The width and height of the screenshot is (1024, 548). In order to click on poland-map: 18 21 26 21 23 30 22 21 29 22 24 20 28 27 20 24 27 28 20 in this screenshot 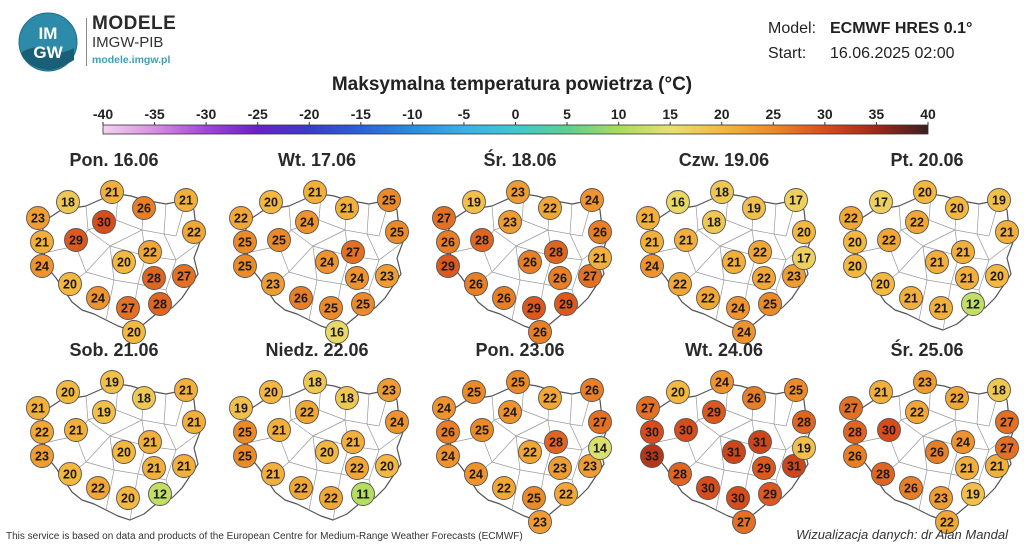, I will do `click(116, 262)`.